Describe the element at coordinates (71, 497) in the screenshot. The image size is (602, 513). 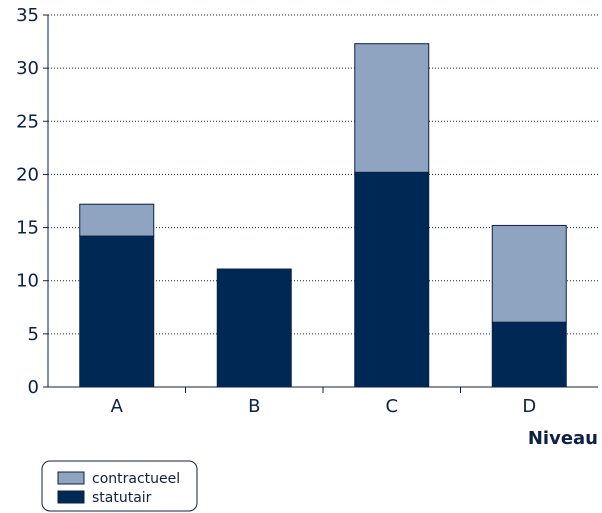
I see `legend-swatch-statutair` at that location.